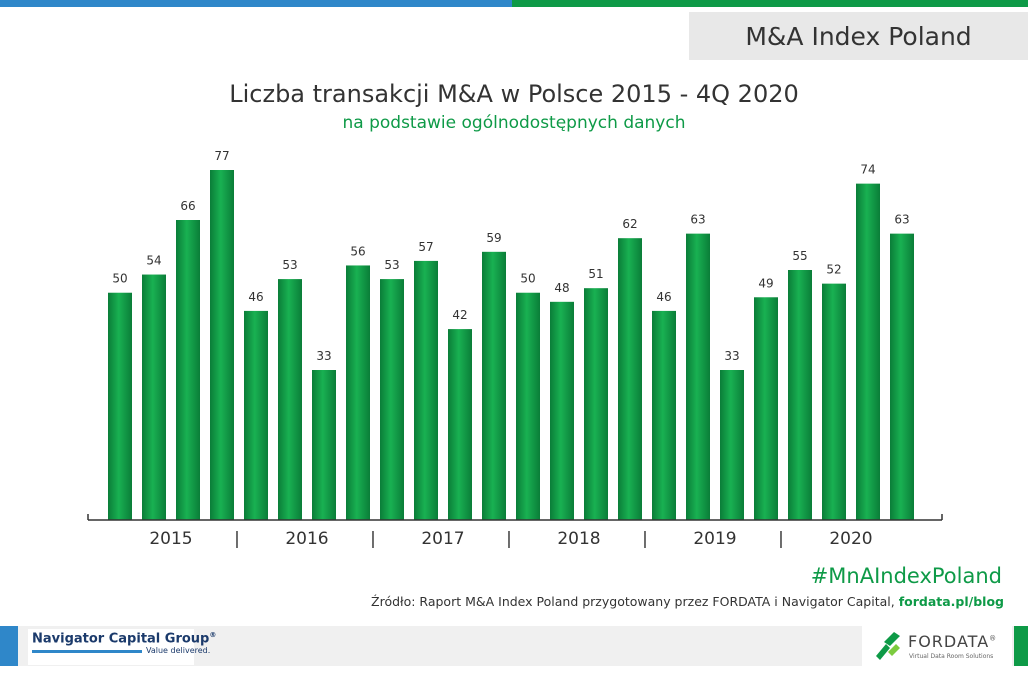  What do you see at coordinates (442, 539) in the screenshot?
I see `year-label: 2017` at bounding box center [442, 539].